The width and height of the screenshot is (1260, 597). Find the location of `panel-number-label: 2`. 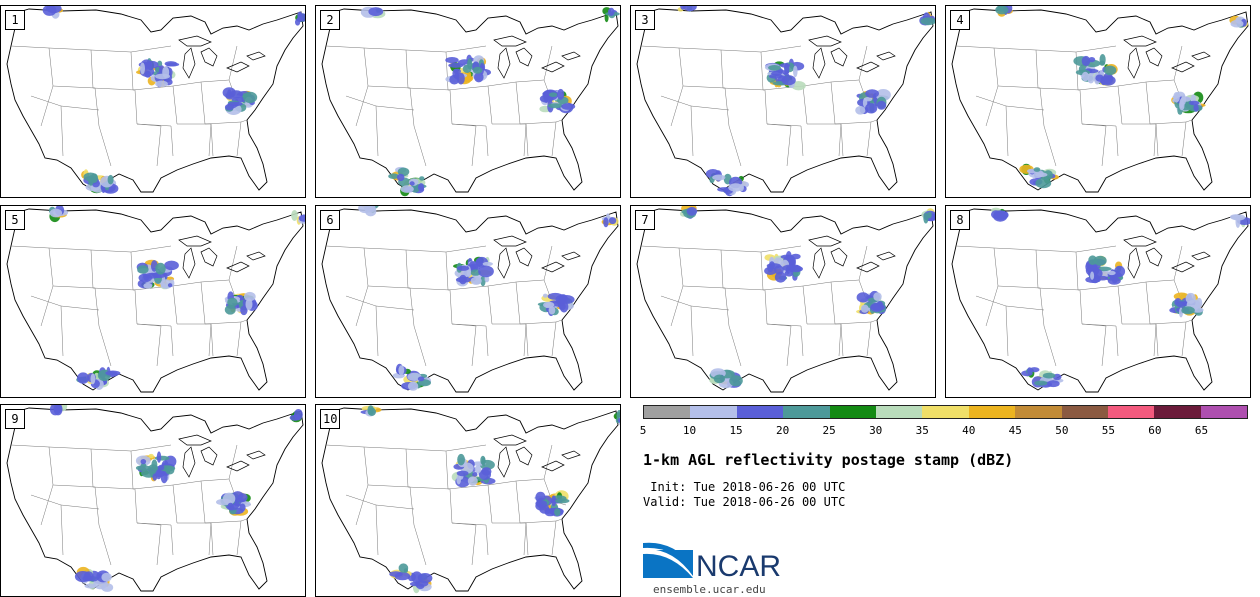

panel-number-label: 2 is located at coordinates (330, 20).